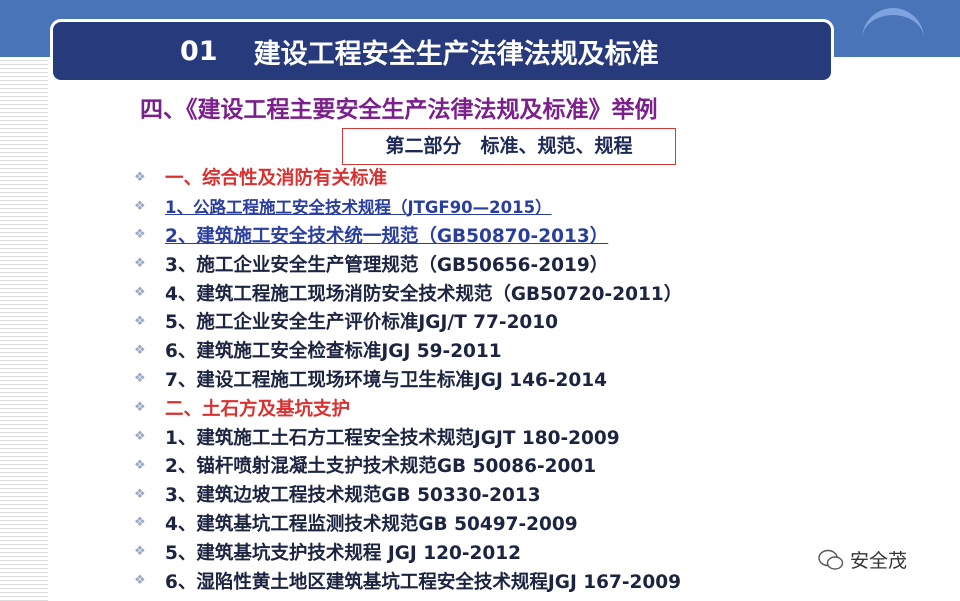 Image resolution: width=960 pixels, height=601 pixels. What do you see at coordinates (258, 409) in the screenshot?
I see `item-text: 二、土石方及基坑支护` at bounding box center [258, 409].